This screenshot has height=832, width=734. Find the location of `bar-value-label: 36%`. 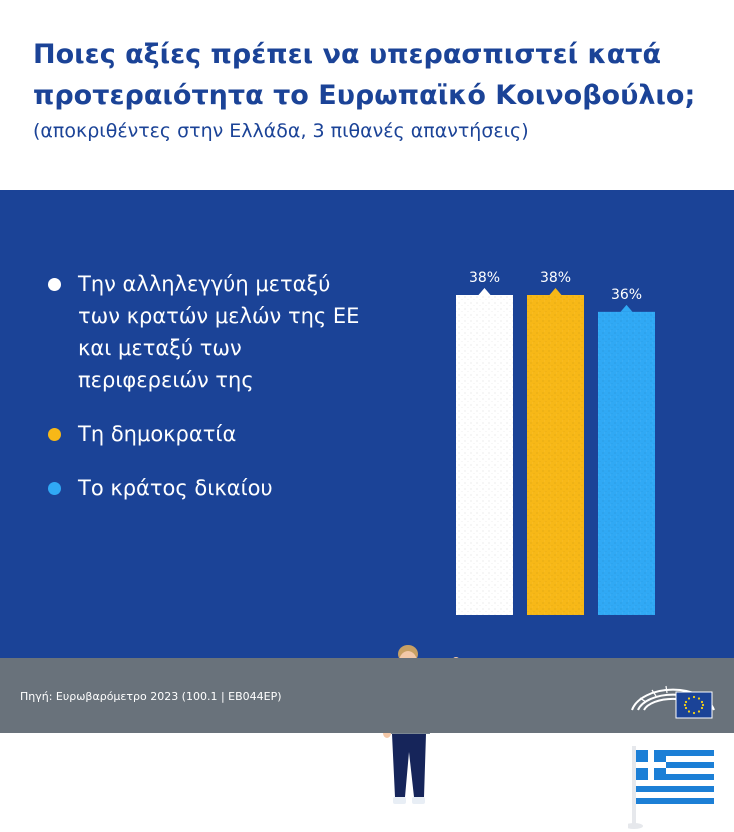

bar-value-label: 36% is located at coordinates (626, 295).